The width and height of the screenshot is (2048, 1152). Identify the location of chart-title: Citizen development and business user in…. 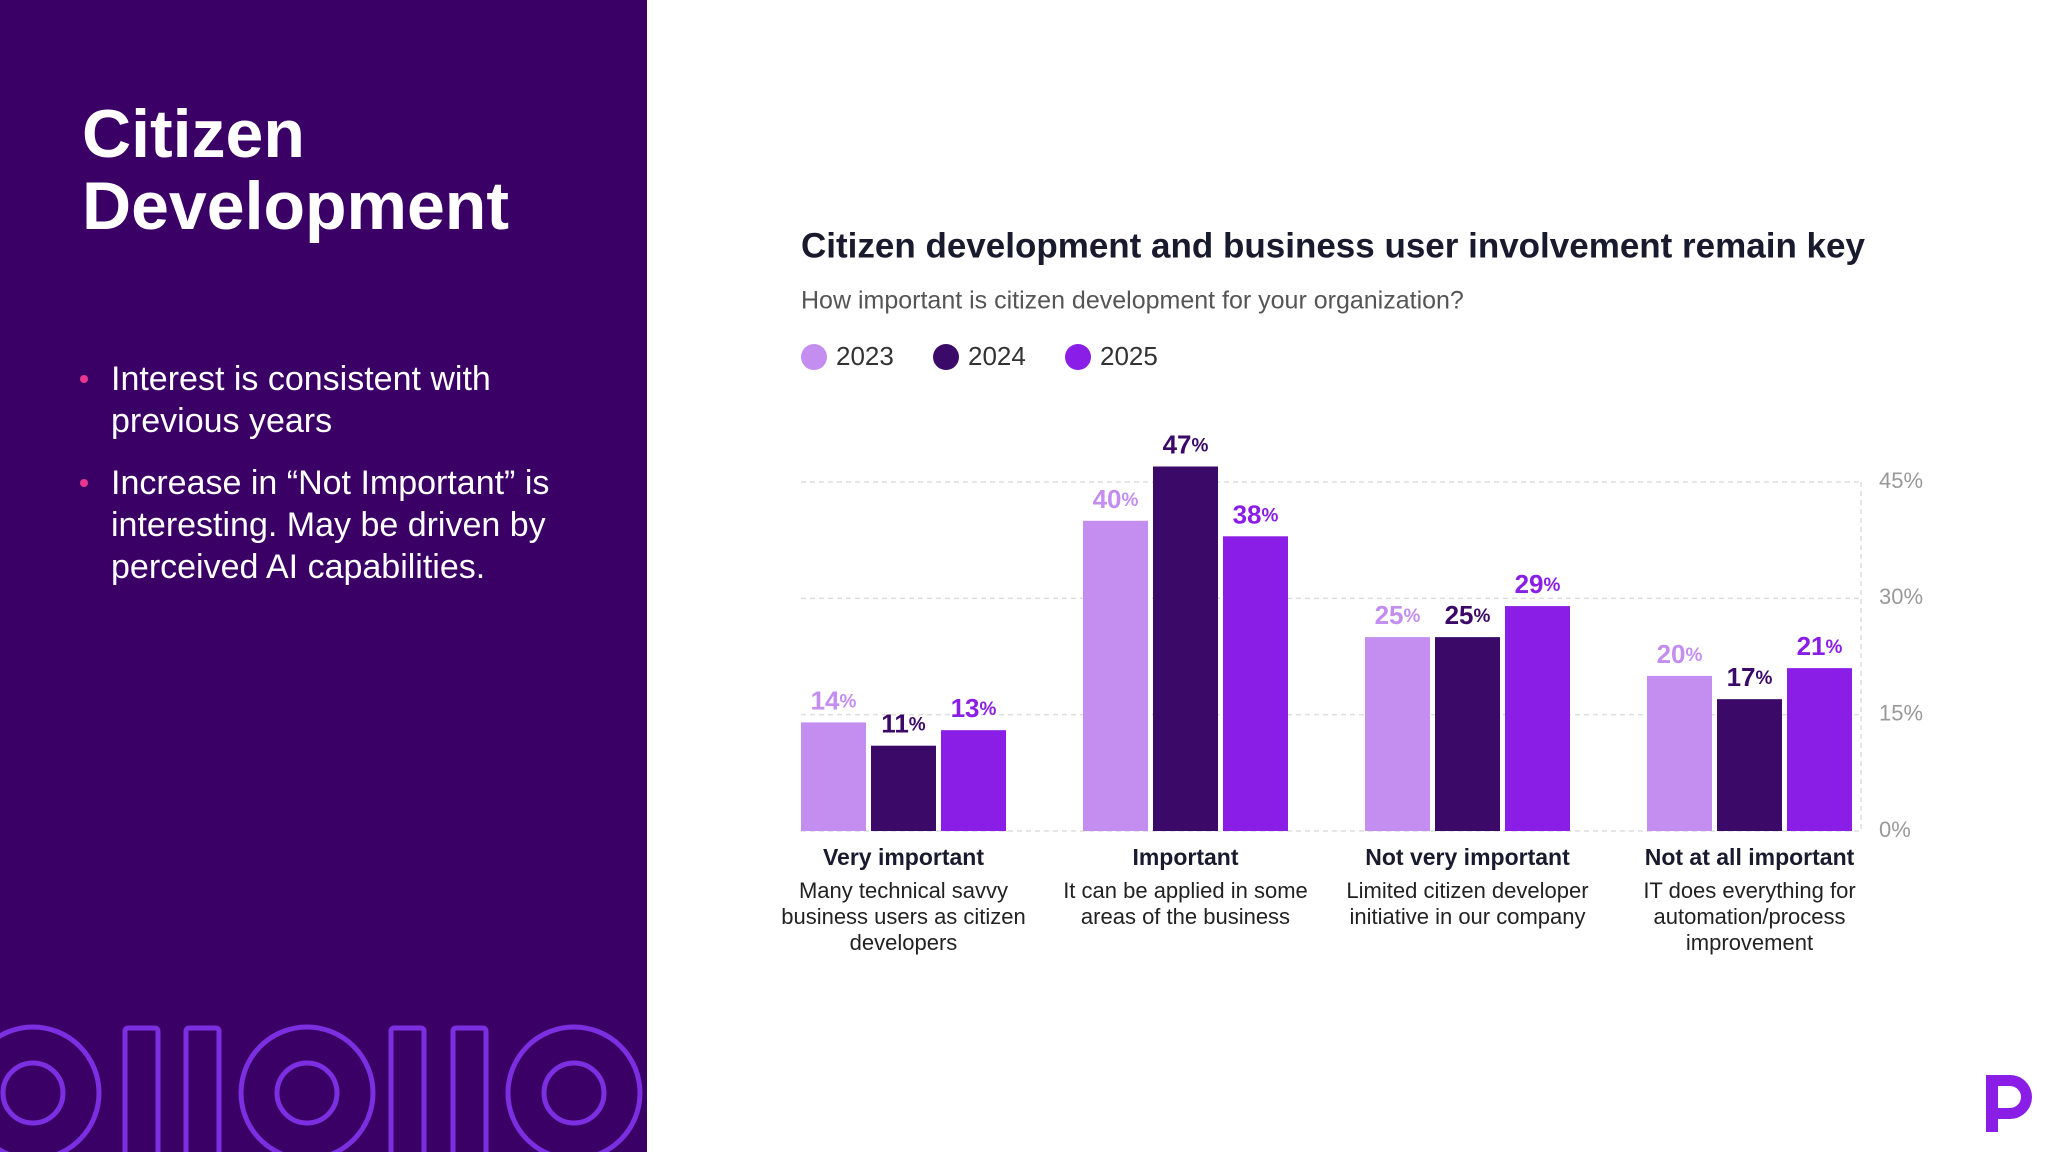
(1333, 245).